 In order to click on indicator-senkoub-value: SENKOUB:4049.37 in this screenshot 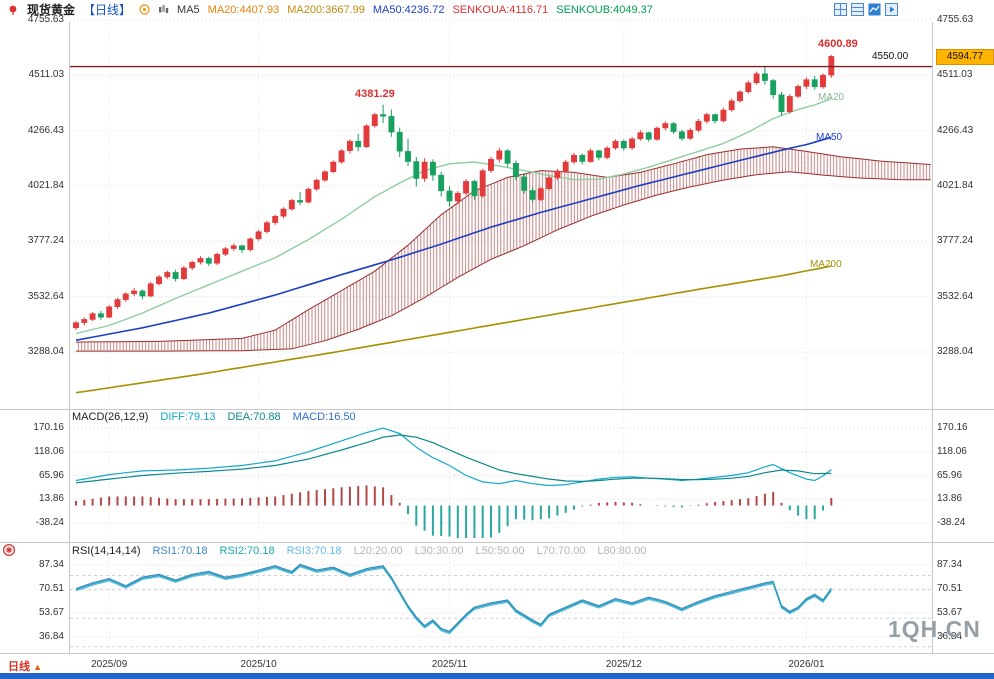, I will do `click(604, 9)`.